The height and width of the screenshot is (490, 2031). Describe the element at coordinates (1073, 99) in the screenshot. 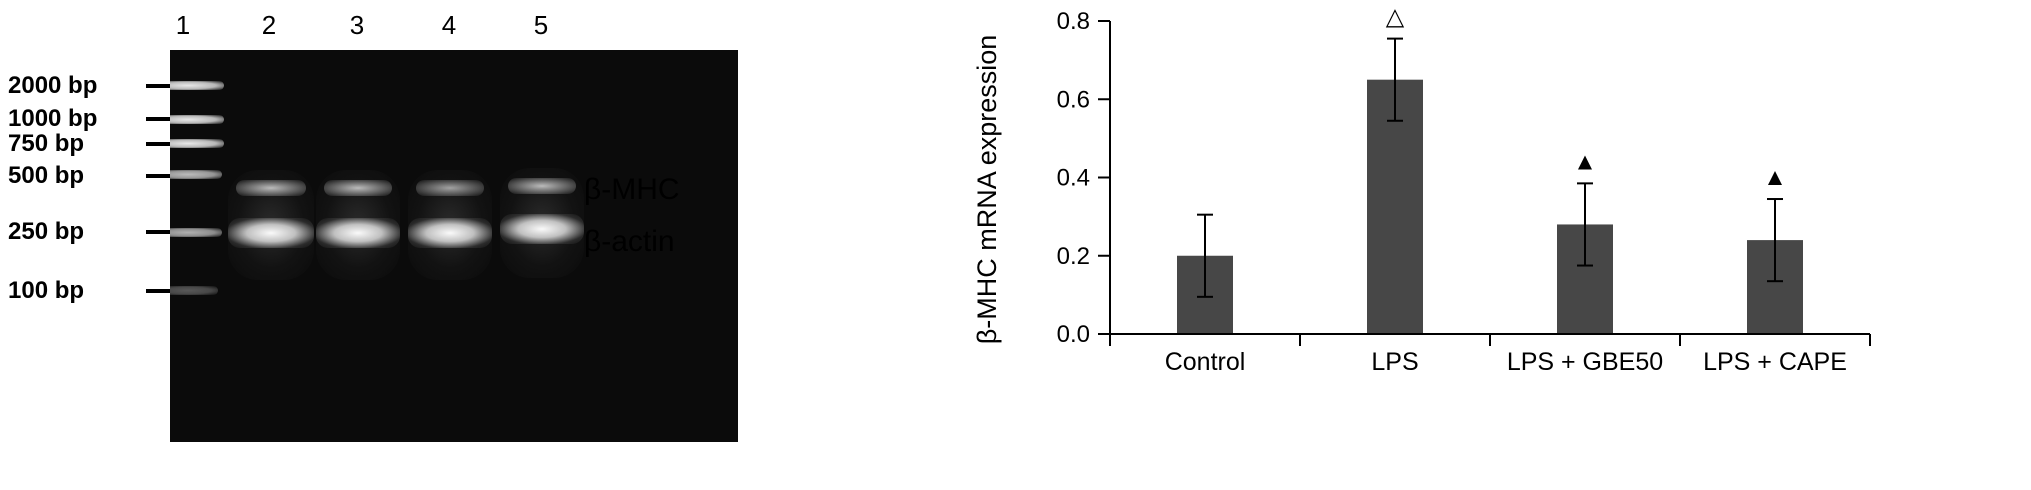

I see `y-tick-label-3: 0.6` at that location.